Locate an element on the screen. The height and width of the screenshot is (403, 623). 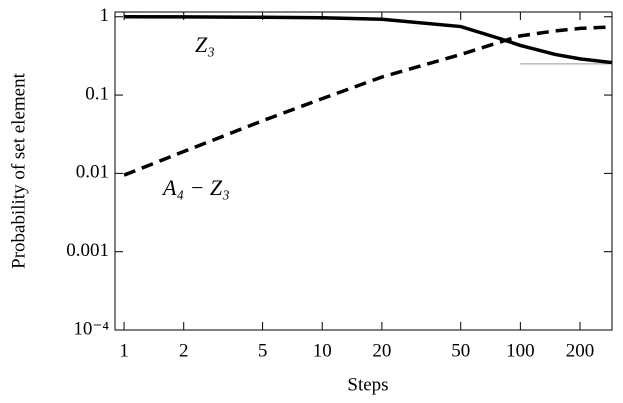
x-tick-label: 10 is located at coordinates (322, 350).